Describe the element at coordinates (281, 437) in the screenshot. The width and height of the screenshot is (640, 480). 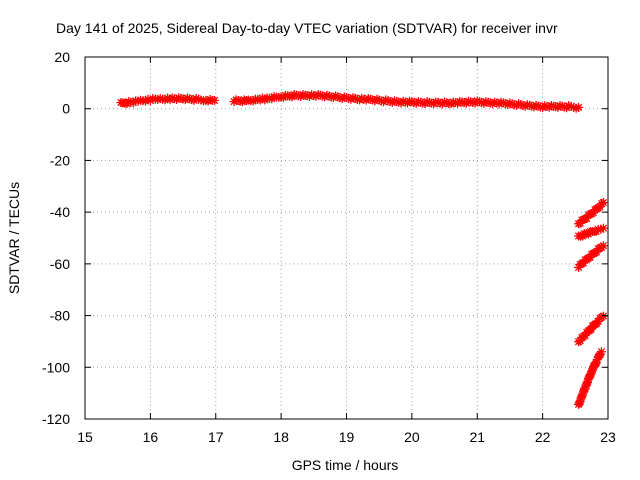
I see `x-tick-label: 18` at that location.